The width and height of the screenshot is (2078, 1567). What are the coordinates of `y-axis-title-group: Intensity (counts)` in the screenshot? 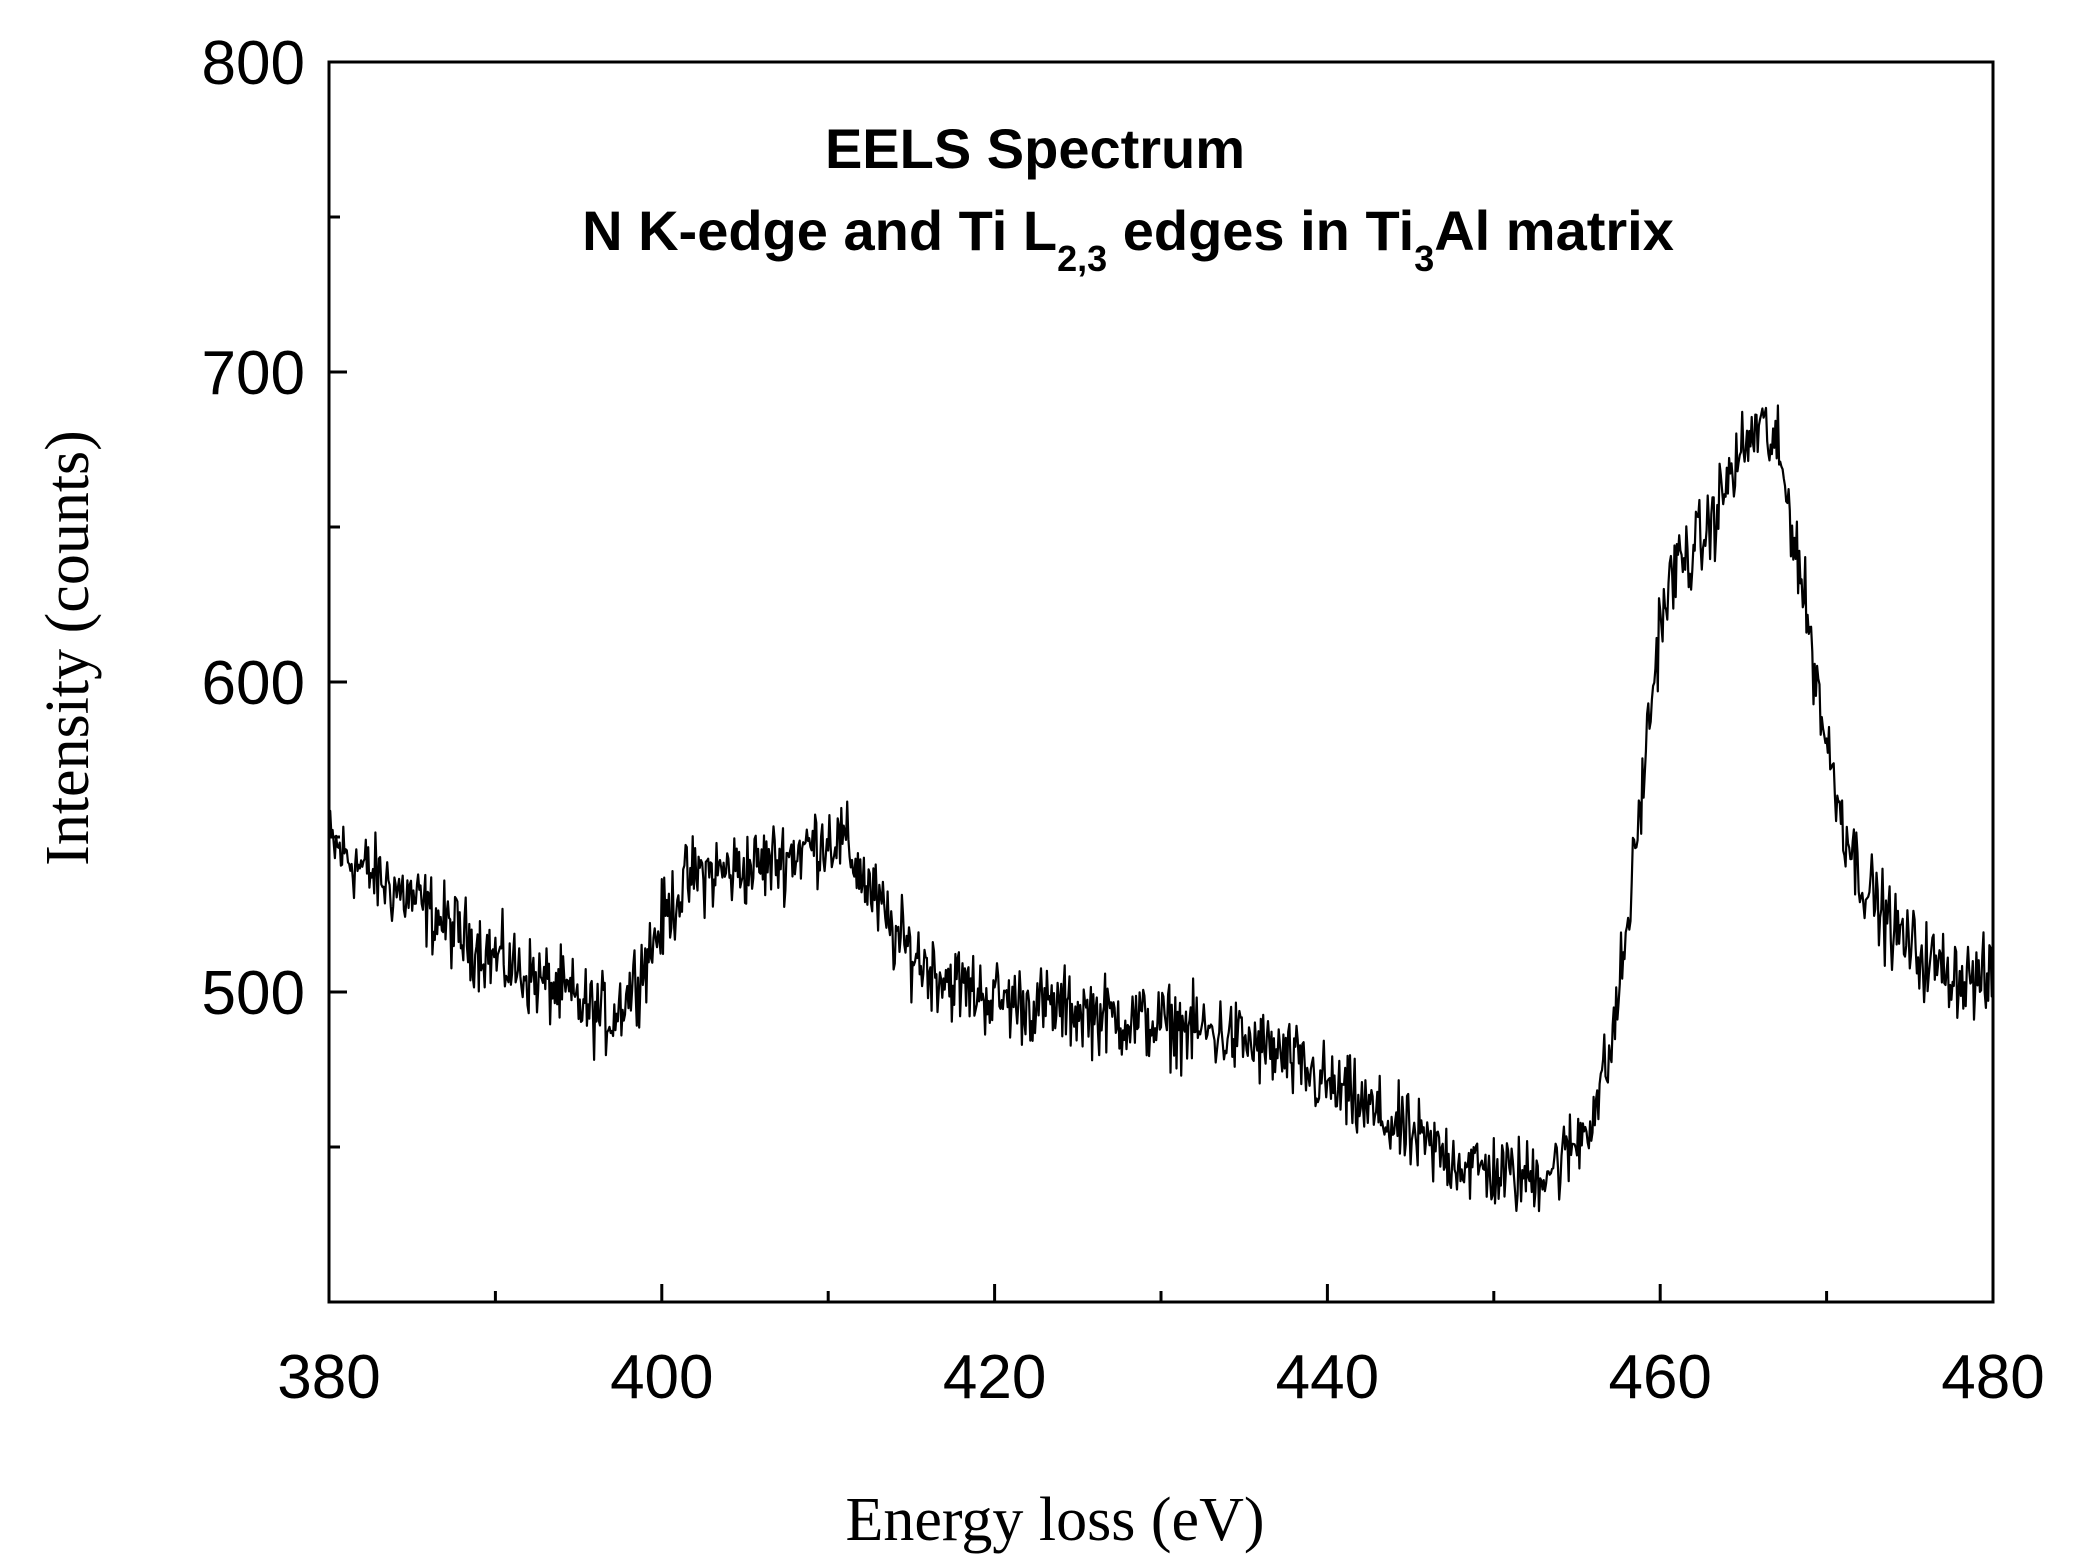 It's located at (68, 648).